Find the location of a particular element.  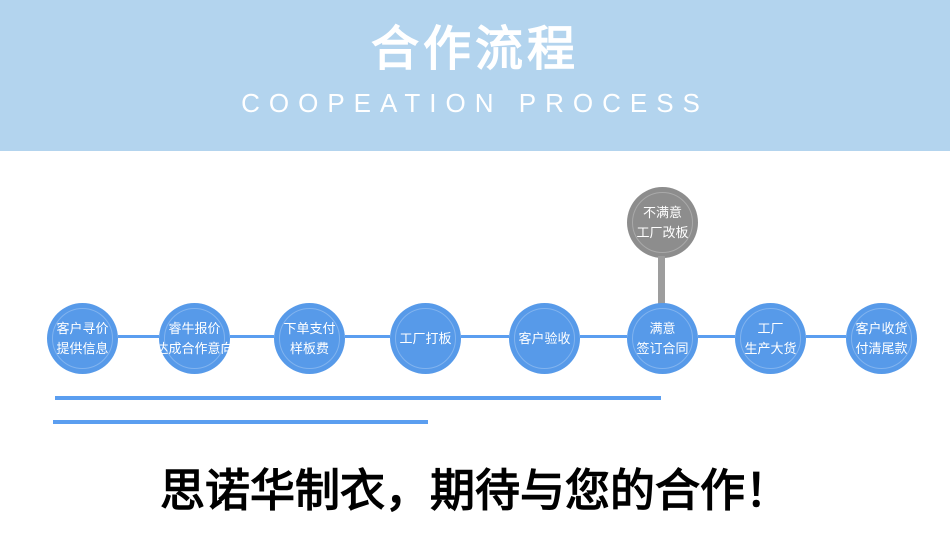

flow-node-label: 下单支付 is located at coordinates (309, 328).